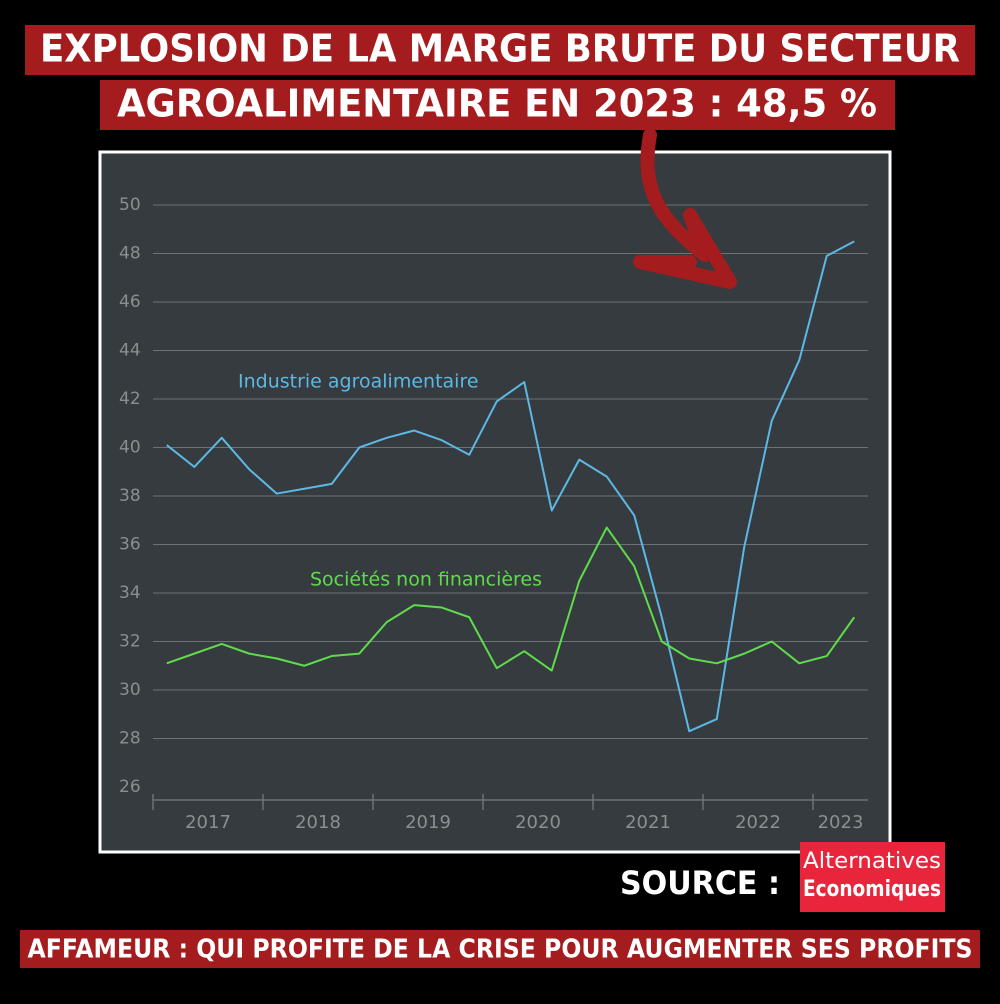 This screenshot has height=1004, width=1000. I want to click on y-tick-label: 48, so click(130, 254).